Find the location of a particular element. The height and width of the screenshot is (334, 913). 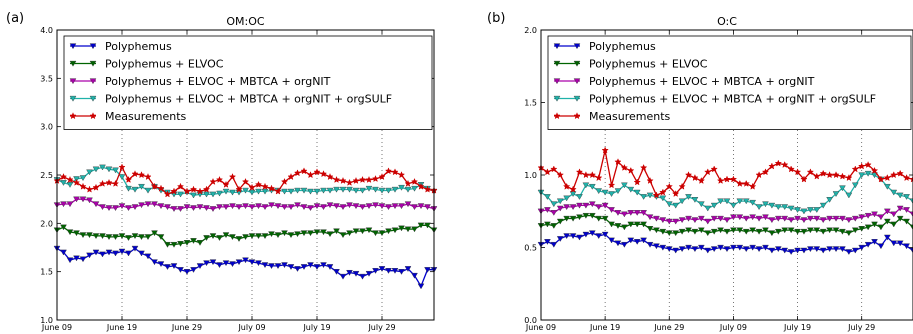

y-tick-label: 3.5 is located at coordinates (46, 78).